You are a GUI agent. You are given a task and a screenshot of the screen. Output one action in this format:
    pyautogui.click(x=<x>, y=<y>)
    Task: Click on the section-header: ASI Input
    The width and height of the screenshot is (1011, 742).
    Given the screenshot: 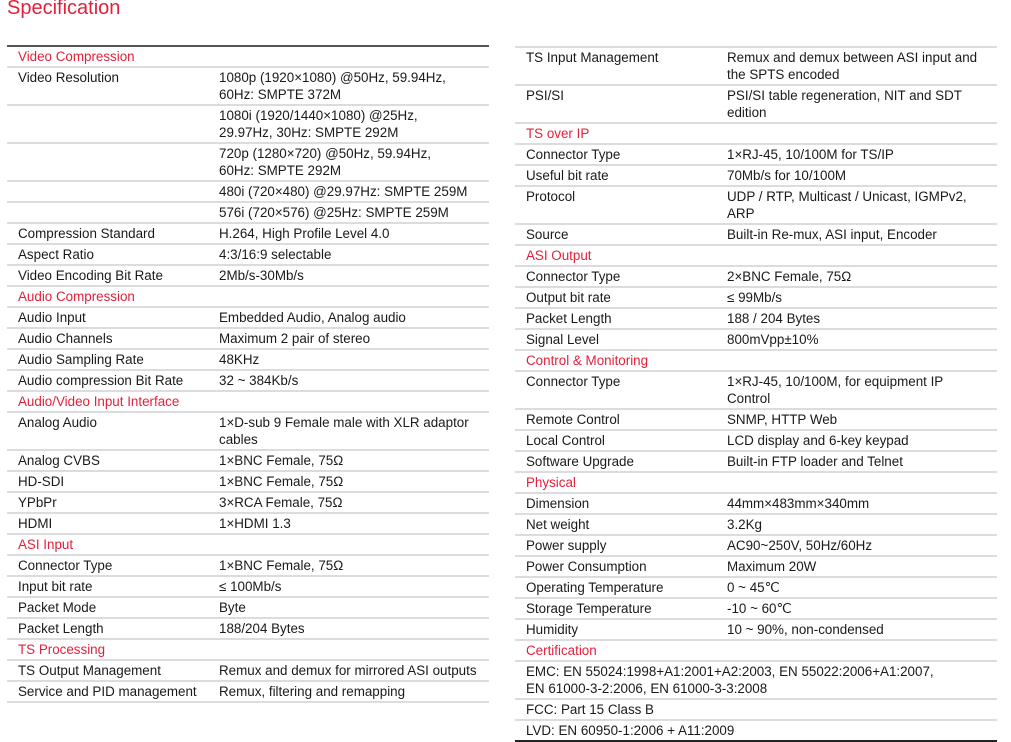 What is the action you would take?
    pyautogui.click(x=248, y=545)
    